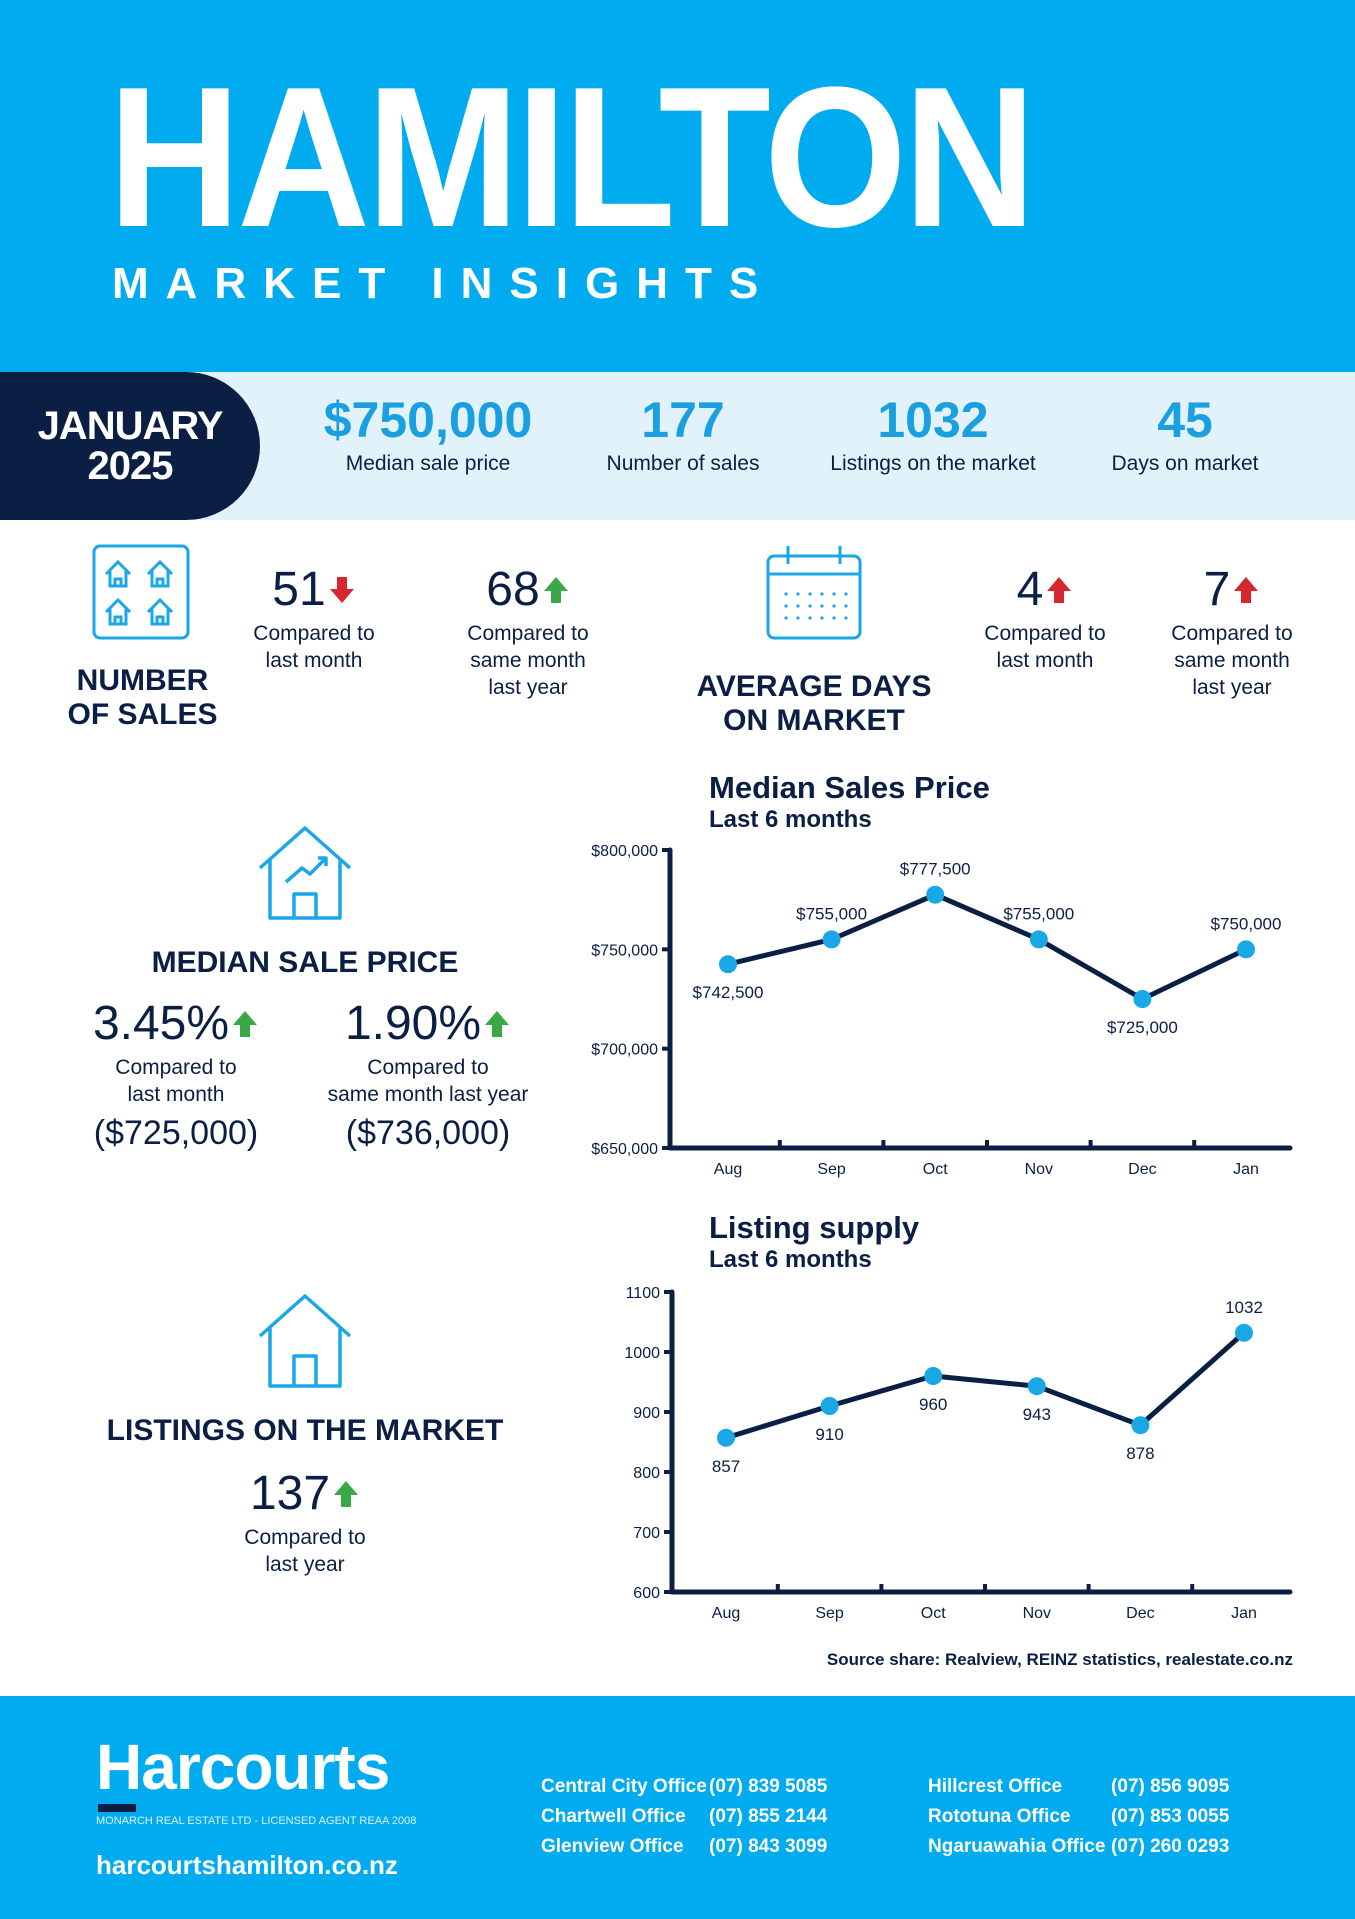 This screenshot has height=1919, width=1355. Describe the element at coordinates (849, 787) in the screenshot. I see `chart-title: Median Sales Price` at that location.